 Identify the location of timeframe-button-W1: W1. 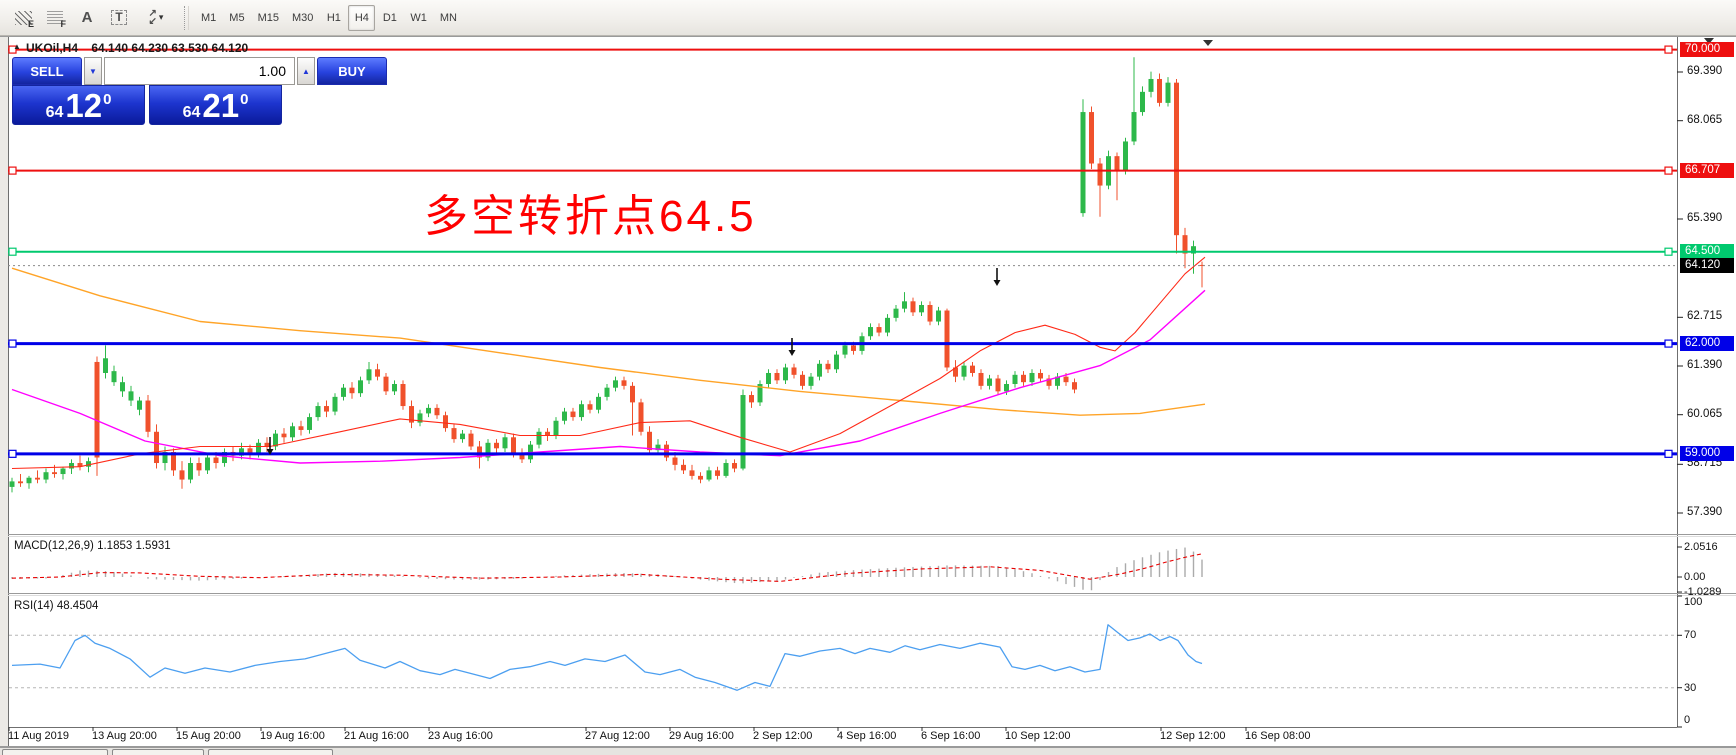
(418, 17).